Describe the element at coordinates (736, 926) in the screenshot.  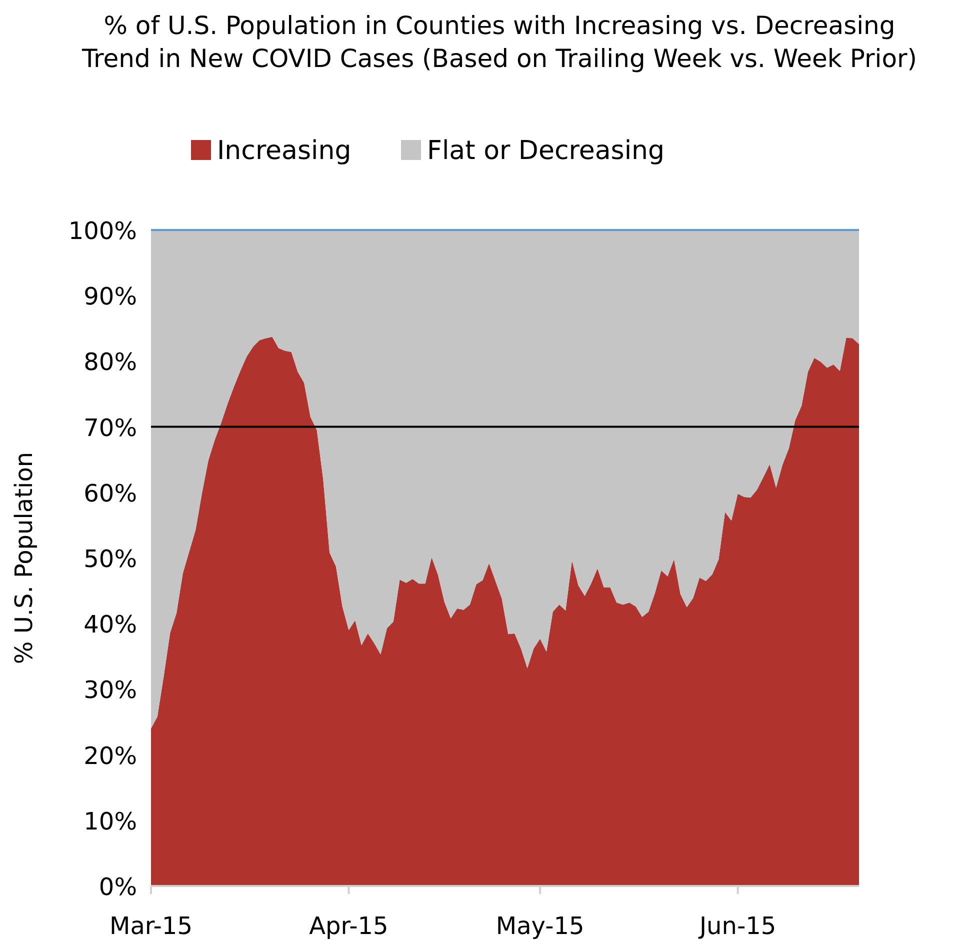
I see `x-tick-label: Jun-15` at that location.